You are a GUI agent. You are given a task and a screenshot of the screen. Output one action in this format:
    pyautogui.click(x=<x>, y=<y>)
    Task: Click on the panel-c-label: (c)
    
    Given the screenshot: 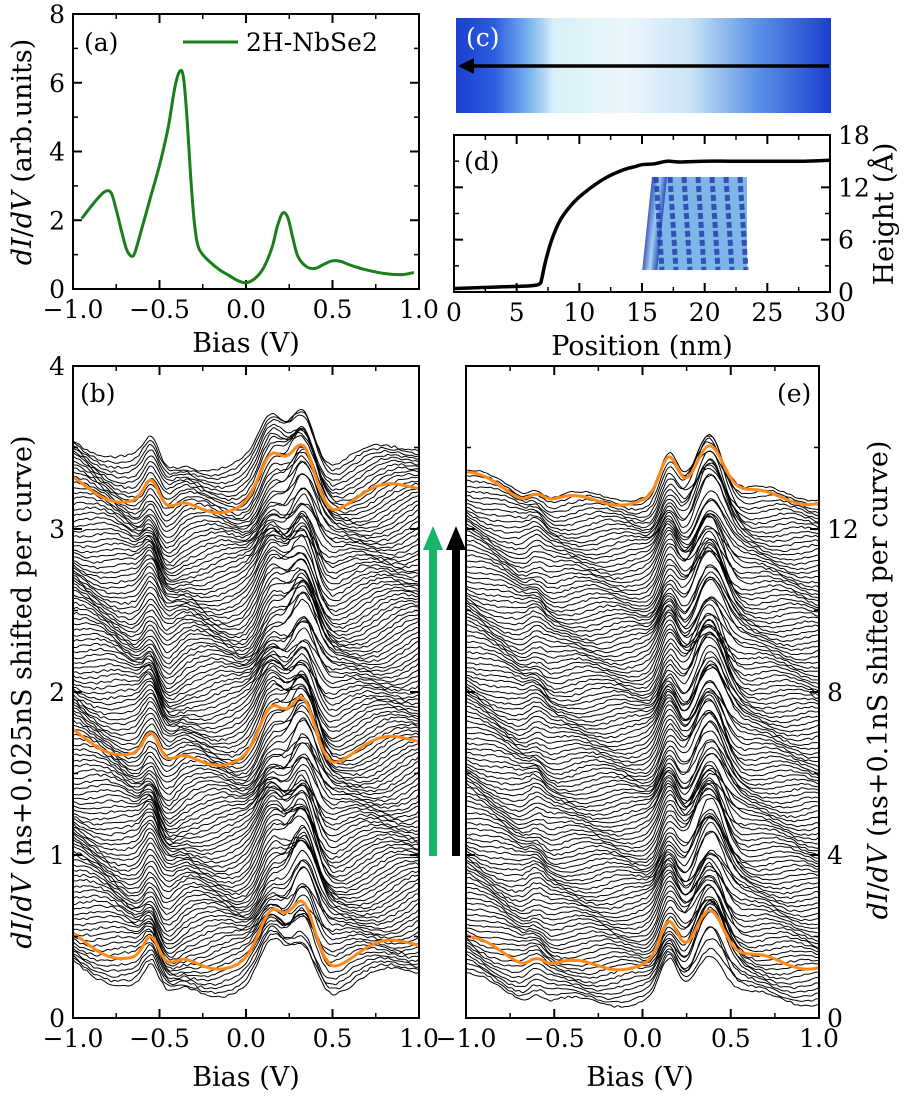 What is the action you would take?
    pyautogui.click(x=483, y=37)
    